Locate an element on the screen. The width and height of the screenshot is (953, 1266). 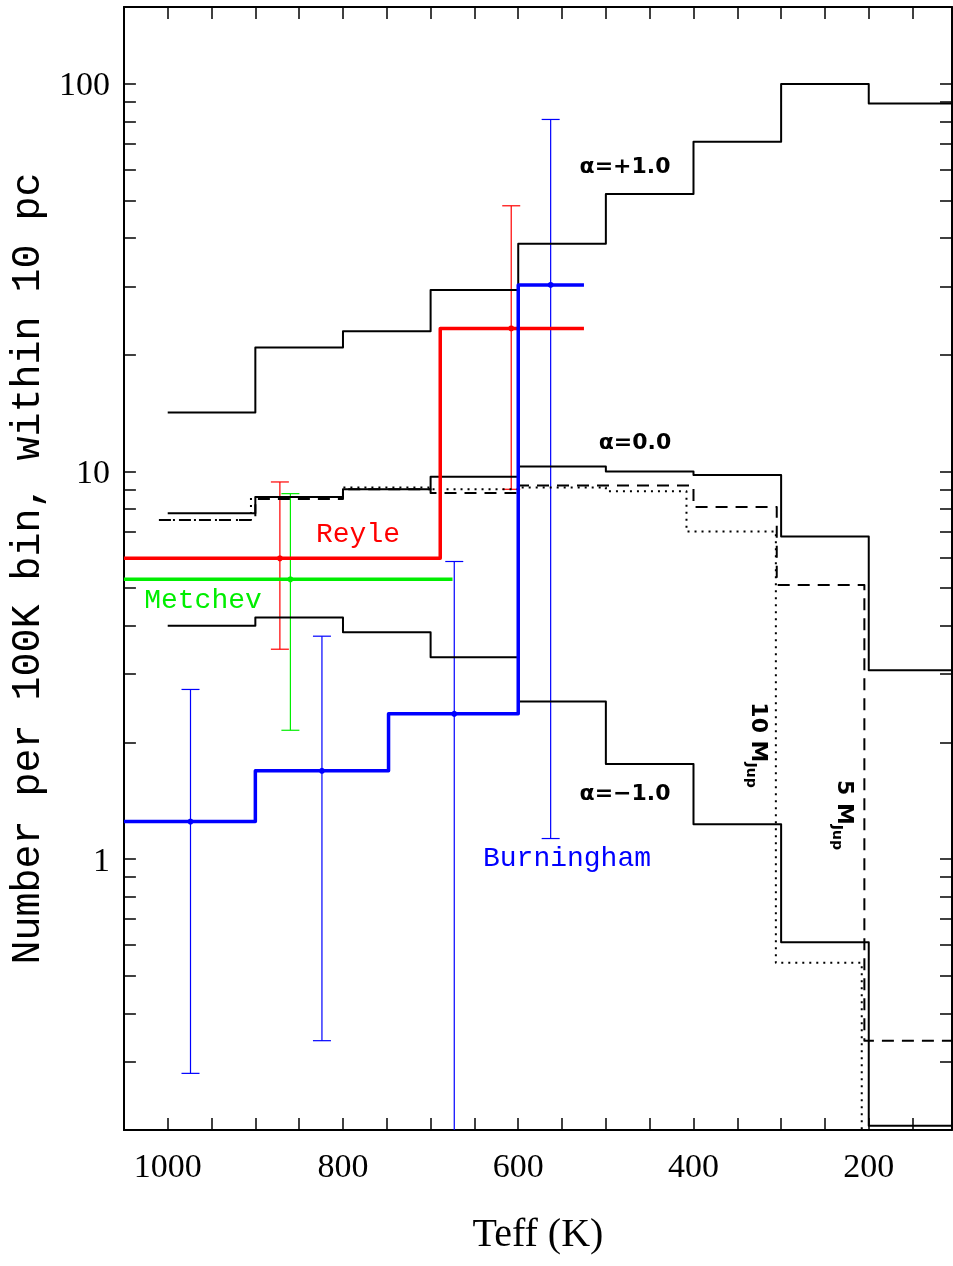
annotation: α=0.0 is located at coordinates (635, 441).